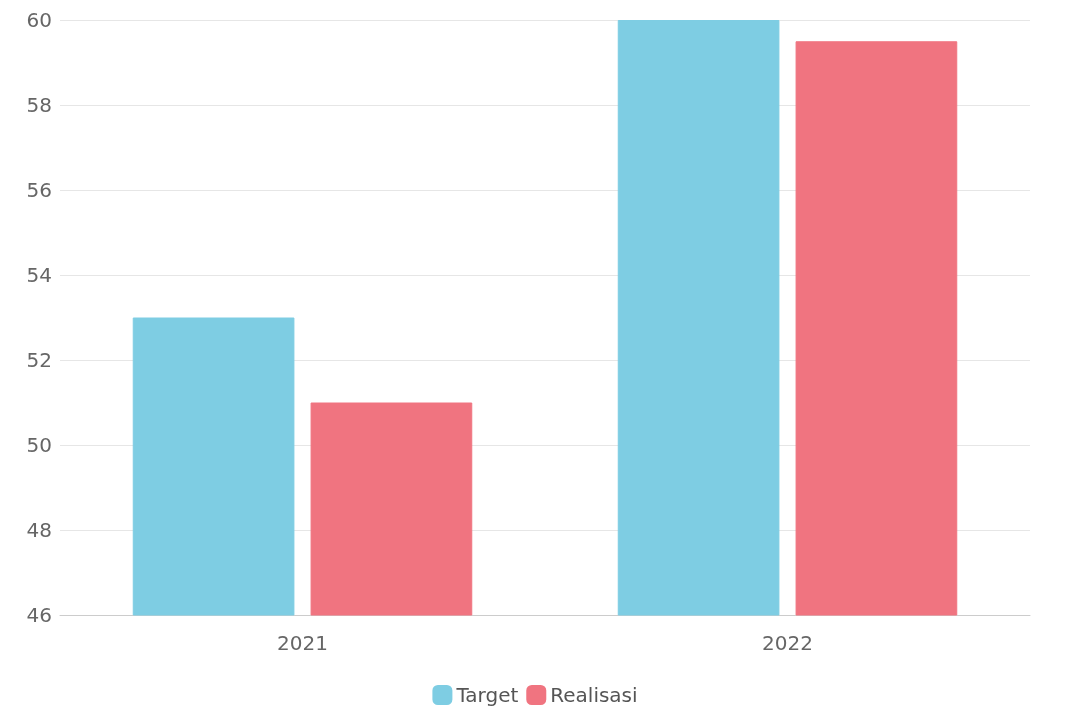  What do you see at coordinates (39, 190) in the screenshot?
I see `y-tick-label: 56` at bounding box center [39, 190].